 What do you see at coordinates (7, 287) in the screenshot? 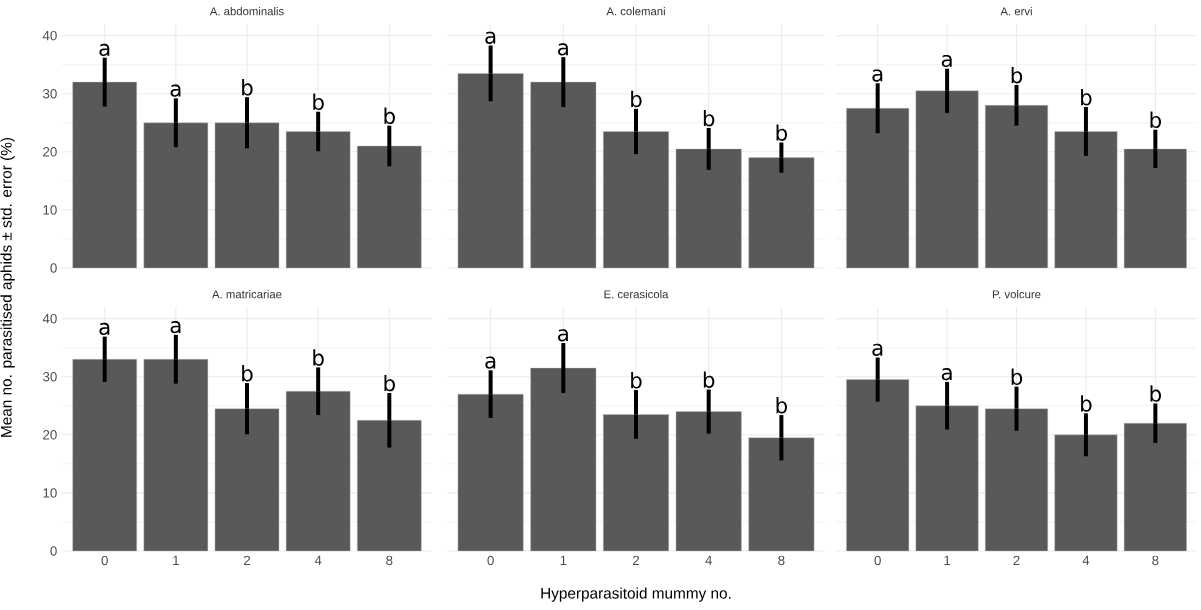
I see `y-axis-title: Mean no. parasitised aphids ± std. error (%)` at bounding box center [7, 287].